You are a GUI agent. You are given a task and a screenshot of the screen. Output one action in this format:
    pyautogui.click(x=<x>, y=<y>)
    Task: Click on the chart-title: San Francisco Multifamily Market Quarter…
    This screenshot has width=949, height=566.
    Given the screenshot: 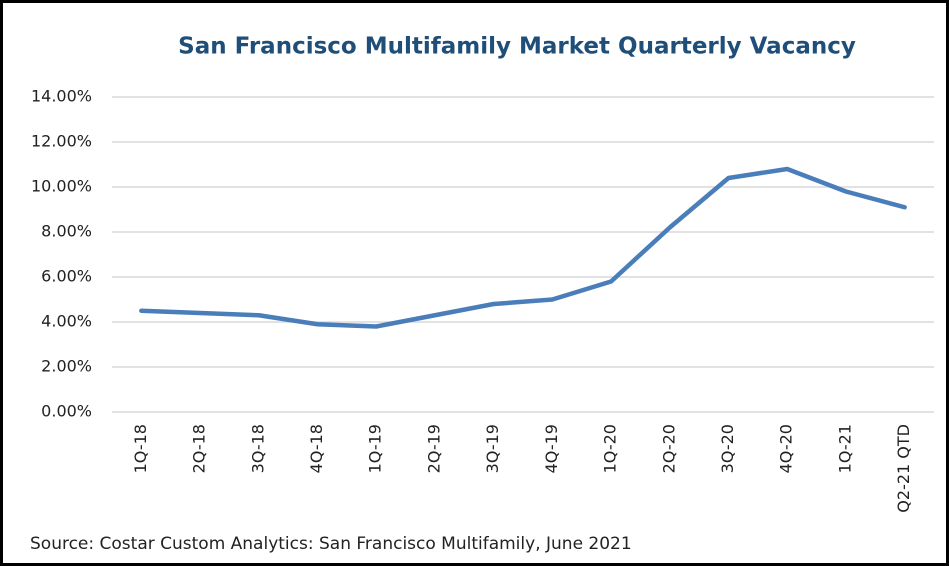 What is the action you would take?
    pyautogui.click(x=517, y=47)
    